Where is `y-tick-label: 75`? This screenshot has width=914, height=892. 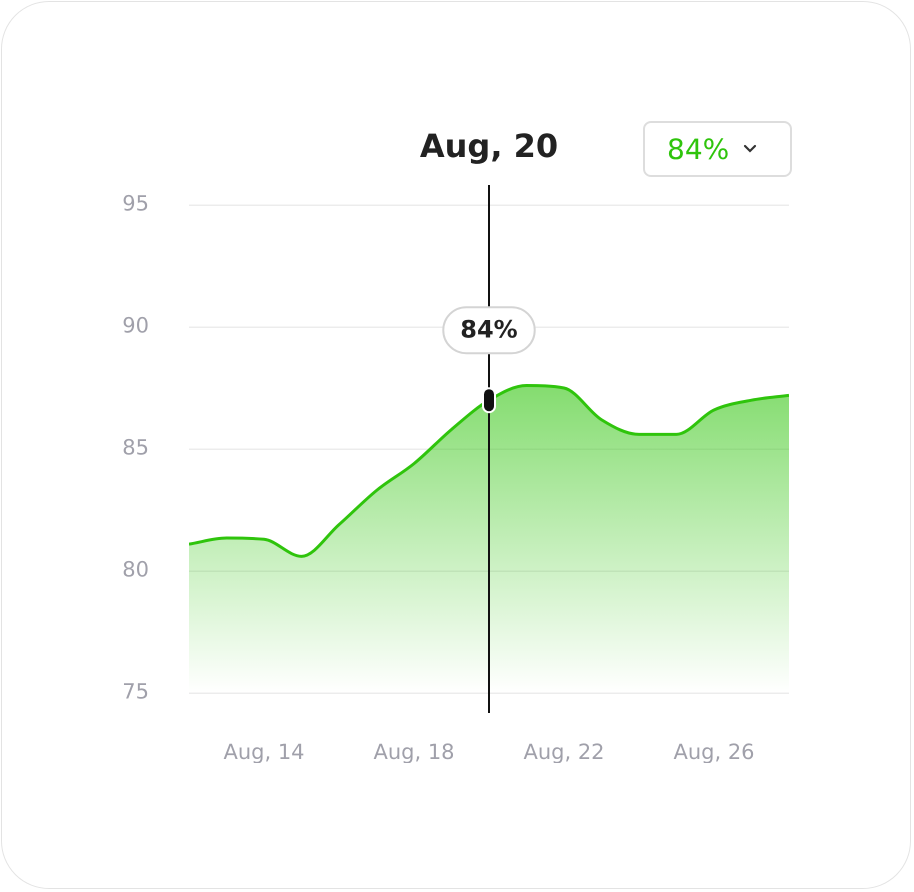 y-tick-label: 75 is located at coordinates (135, 691).